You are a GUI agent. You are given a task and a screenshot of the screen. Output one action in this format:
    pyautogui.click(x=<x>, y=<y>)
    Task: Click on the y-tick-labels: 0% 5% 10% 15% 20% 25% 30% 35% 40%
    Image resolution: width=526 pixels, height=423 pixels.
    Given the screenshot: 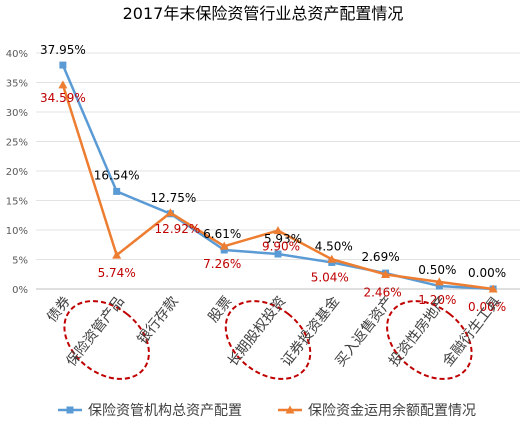 What is the action you would take?
    pyautogui.click(x=17, y=172)
    